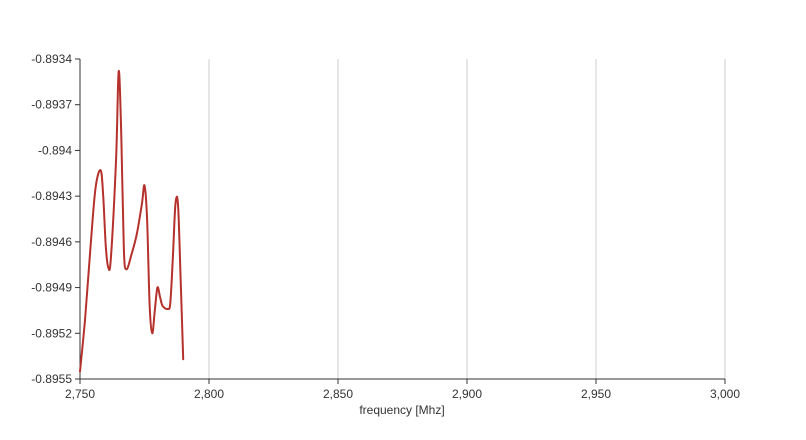  I want to click on y-tick-label: -0.8937, so click(51, 105).